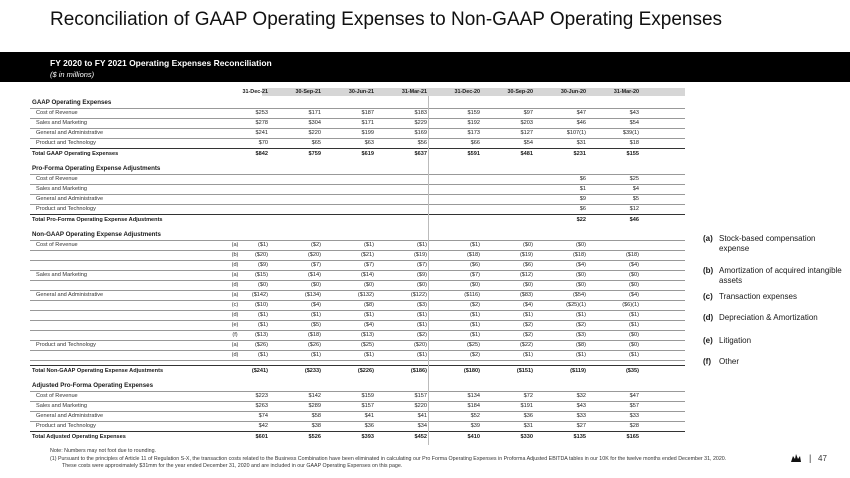 Image resolution: width=850 pixels, height=478 pixels. I want to click on value-cell: $526, so click(314, 437).